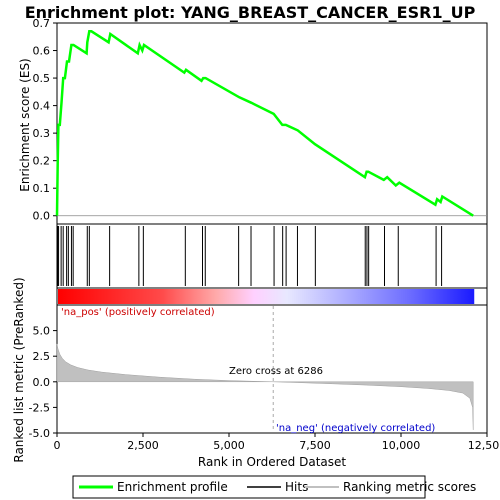 This screenshot has width=500, height=500. I want to click on hits-panel, so click(272, 256).